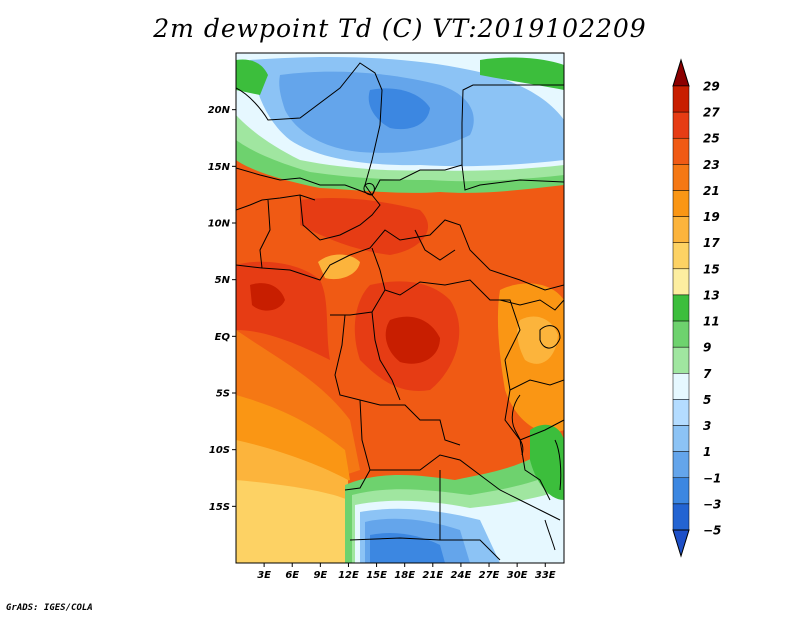 The width and height of the screenshot is (800, 618). I want to click on lat-tick-label: 10S, so click(219, 450).